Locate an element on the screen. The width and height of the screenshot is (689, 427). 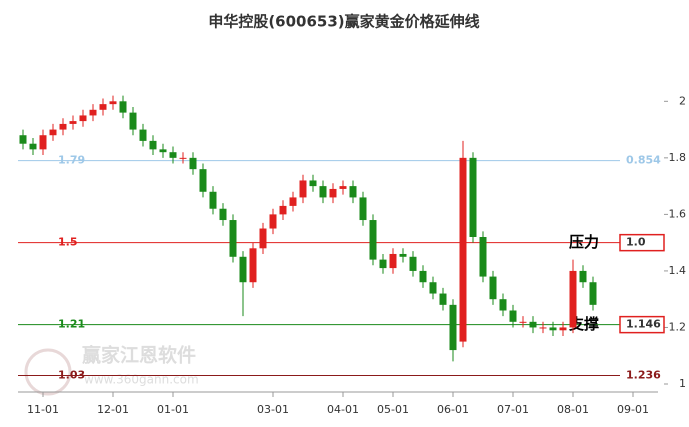
x-tick-label: 09-01 is located at coordinates (633, 409).